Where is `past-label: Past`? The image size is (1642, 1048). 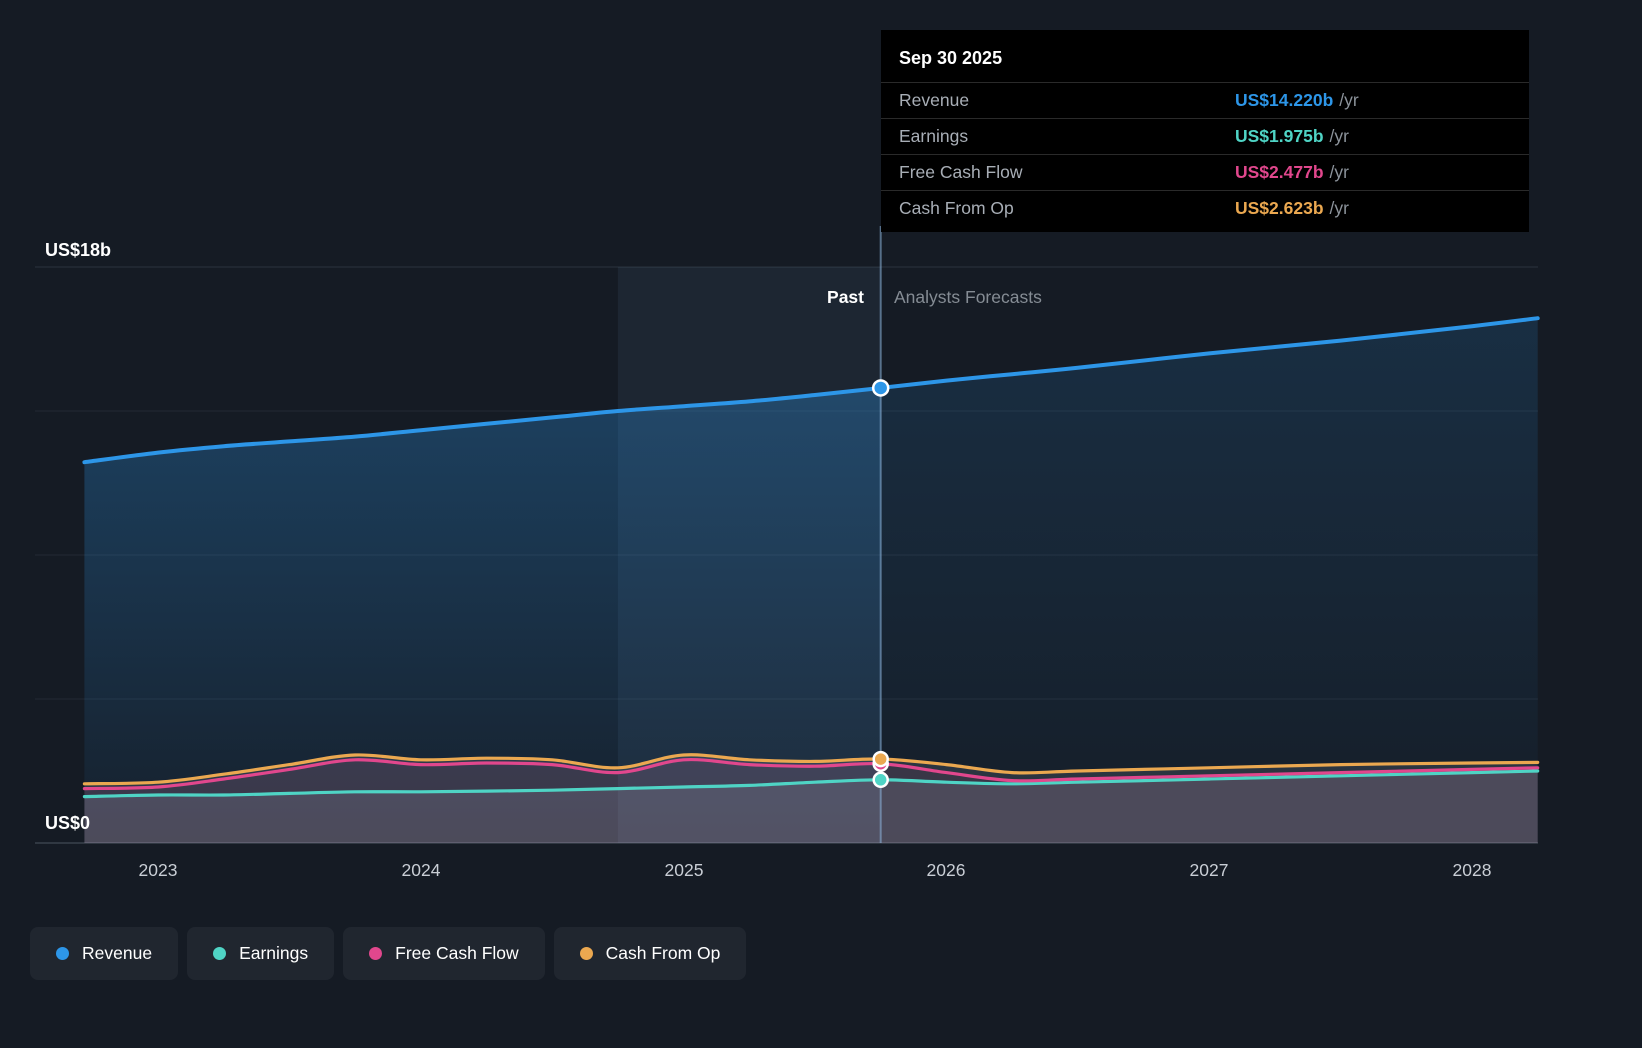
past-label: Past is located at coordinates (845, 297).